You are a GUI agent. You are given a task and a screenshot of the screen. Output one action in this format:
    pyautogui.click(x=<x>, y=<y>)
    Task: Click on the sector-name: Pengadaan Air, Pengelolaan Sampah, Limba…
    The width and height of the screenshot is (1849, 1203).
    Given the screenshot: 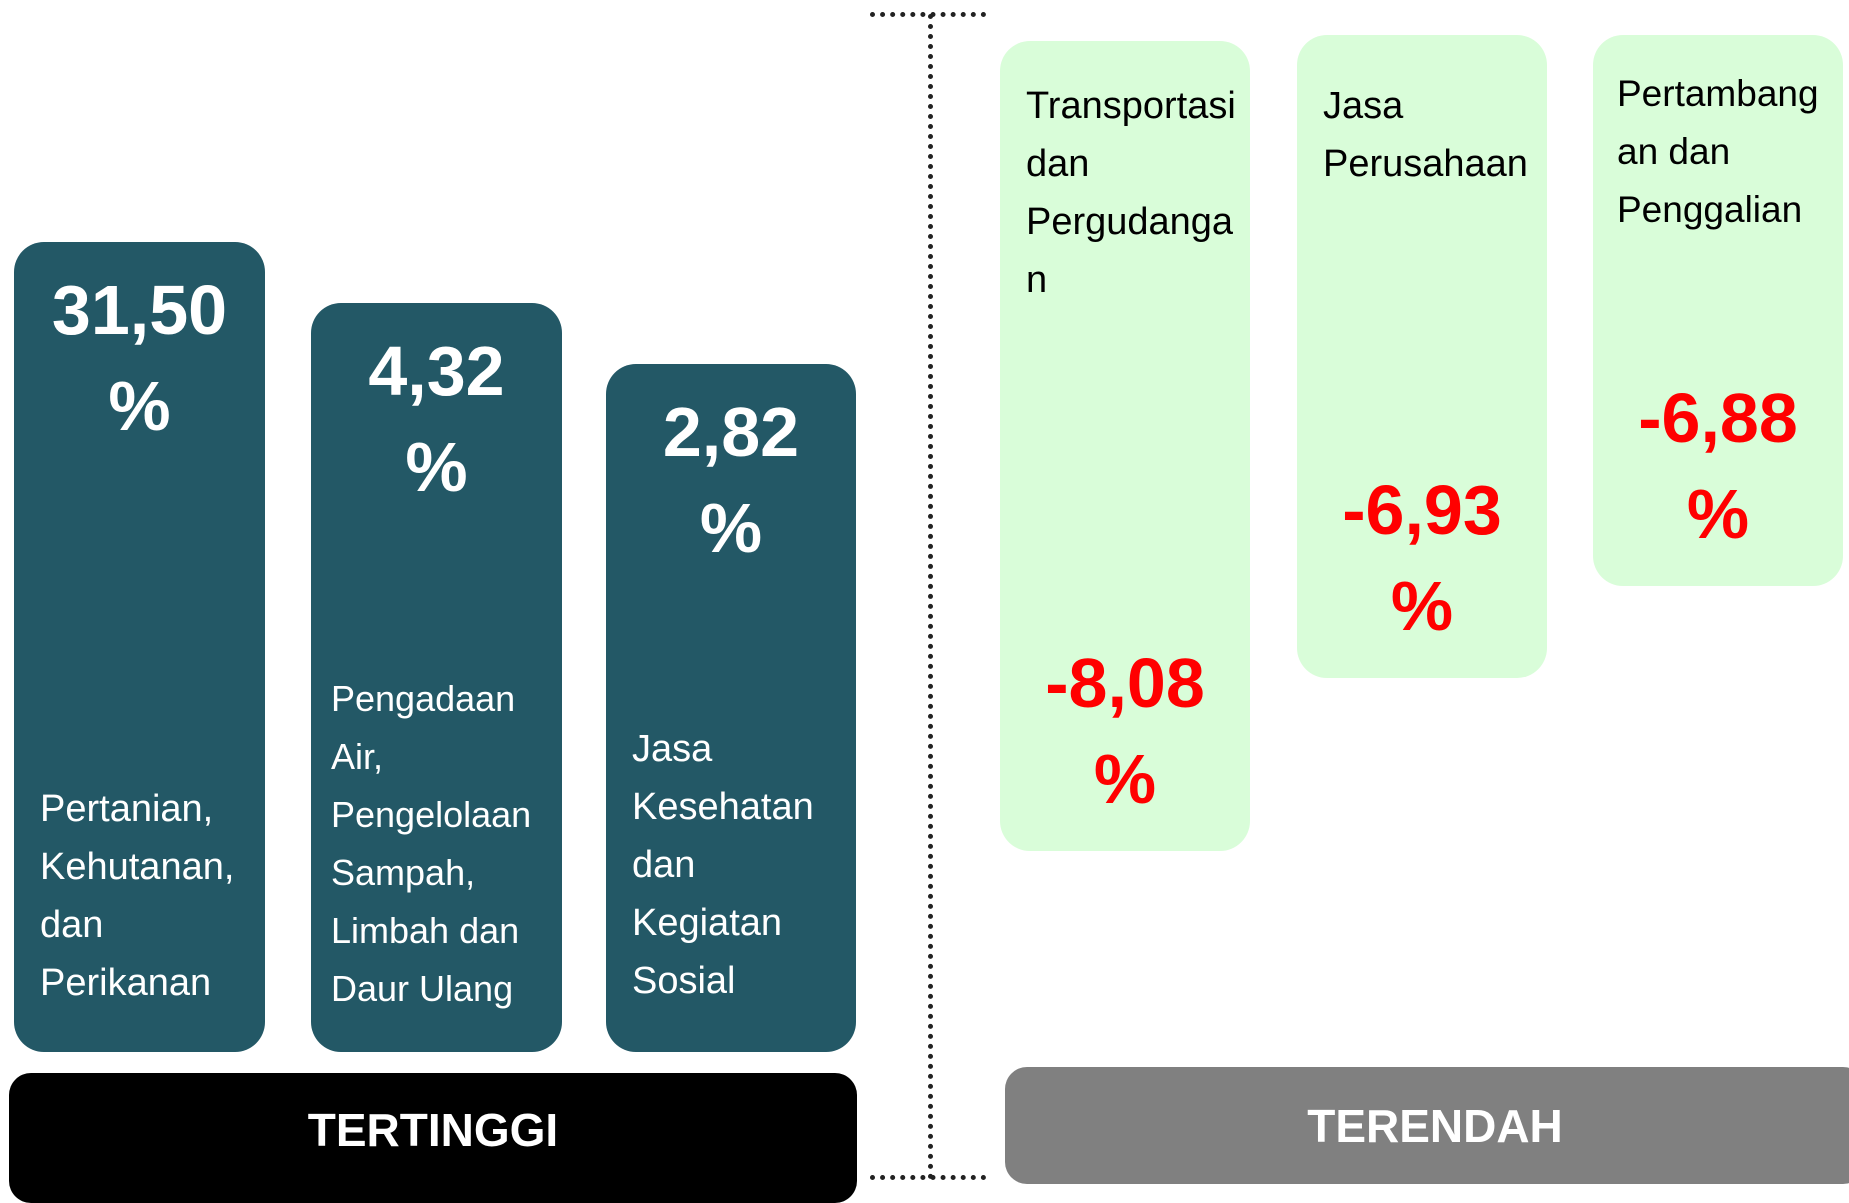 What is the action you would take?
    pyautogui.click(x=431, y=843)
    